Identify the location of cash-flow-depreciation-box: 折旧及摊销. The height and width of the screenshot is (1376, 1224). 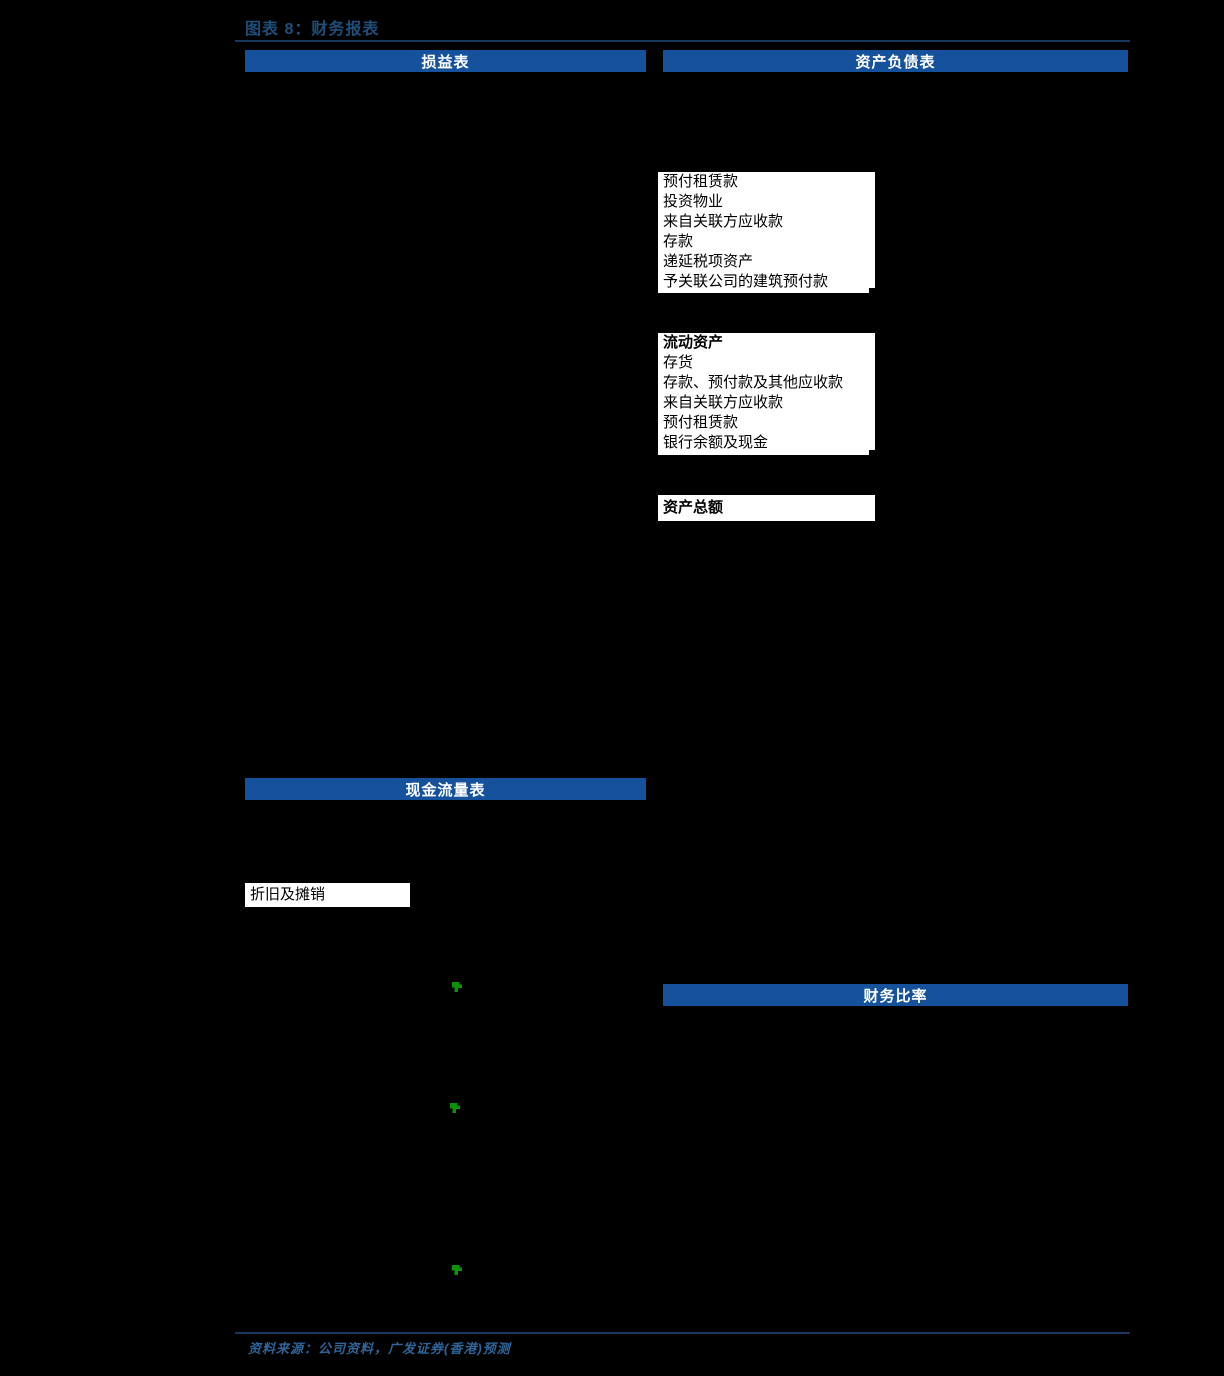
(327, 895).